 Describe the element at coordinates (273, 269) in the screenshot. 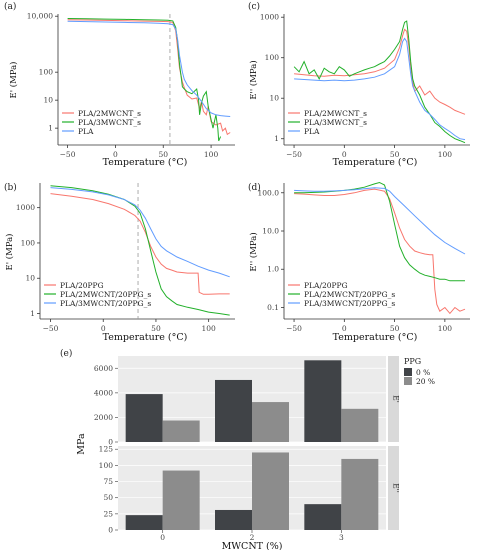

I see `y-tick-label: 1.0` at that location.